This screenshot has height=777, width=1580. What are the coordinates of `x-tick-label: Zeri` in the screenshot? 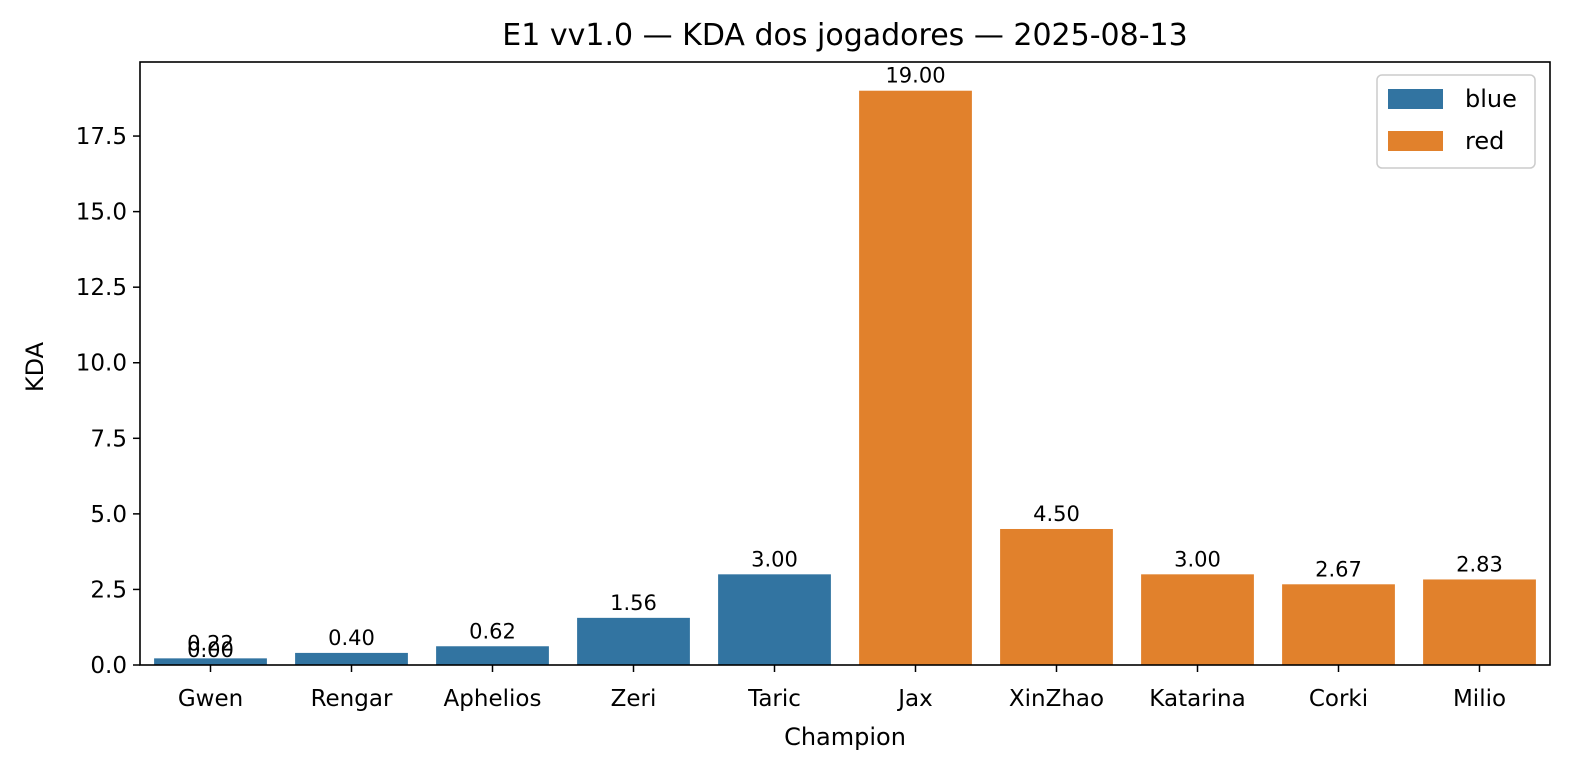 It's located at (634, 699).